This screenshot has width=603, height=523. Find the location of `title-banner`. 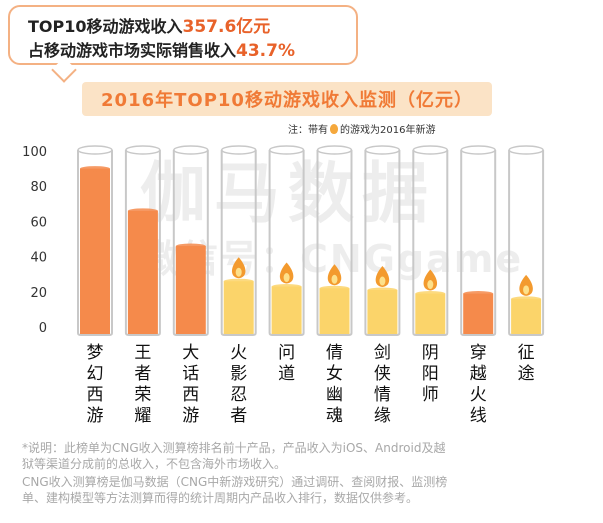

title-banner is located at coordinates (287, 99).